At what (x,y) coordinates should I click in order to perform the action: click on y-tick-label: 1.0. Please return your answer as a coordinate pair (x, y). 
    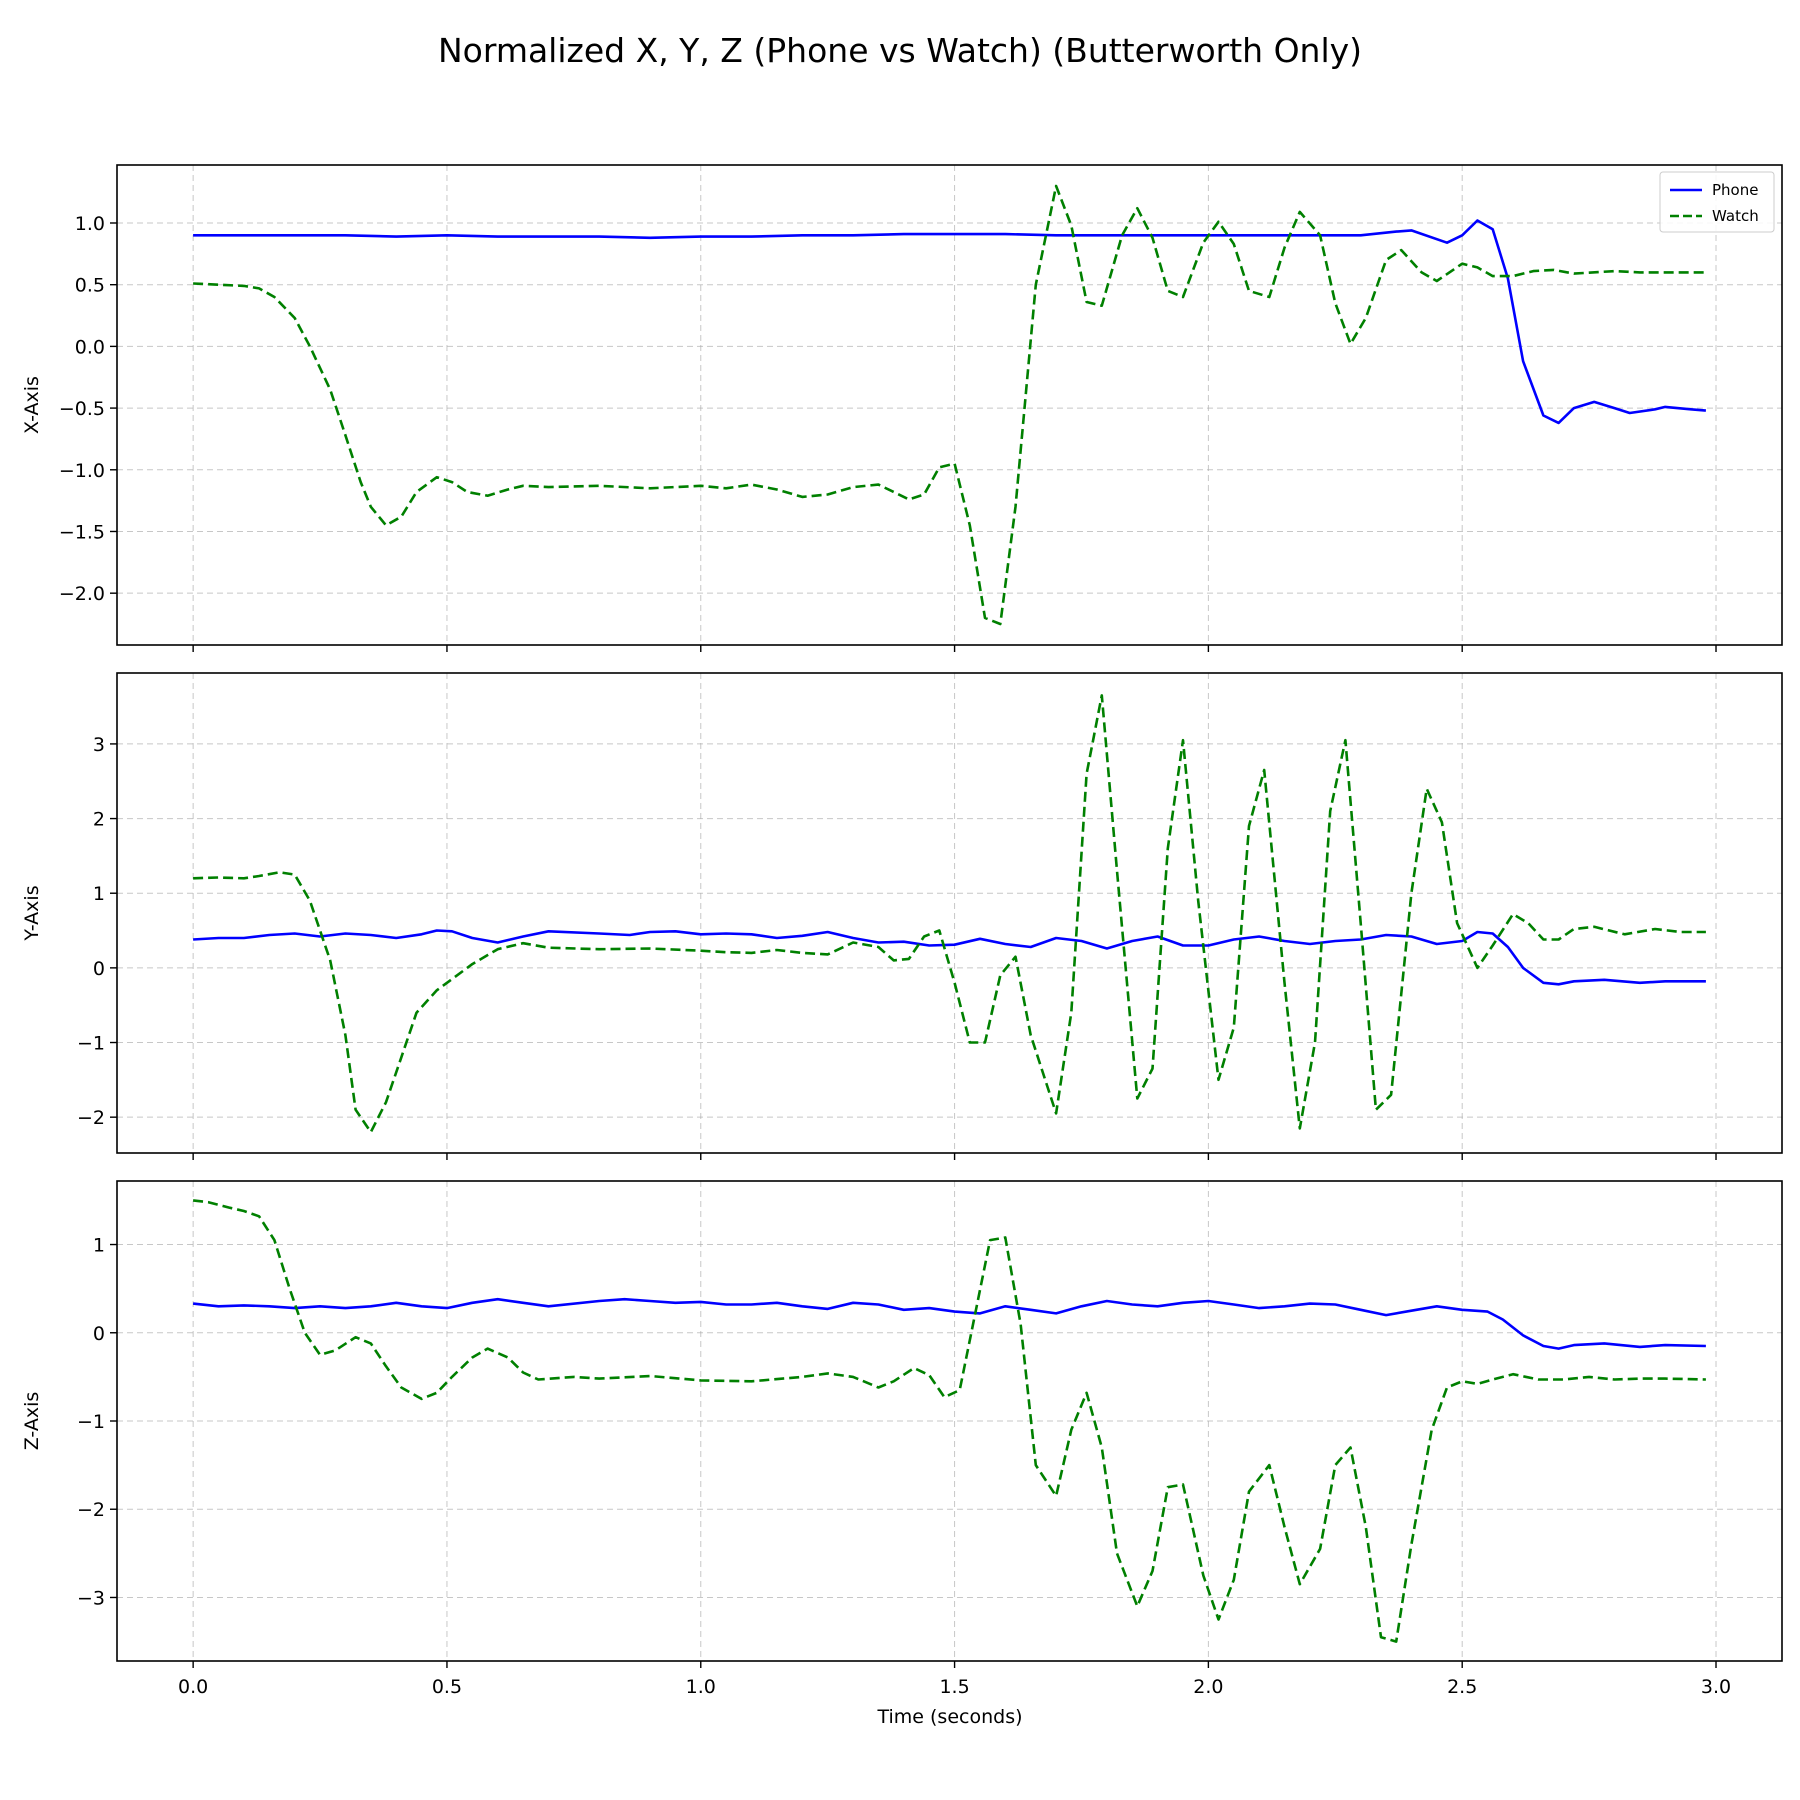
    Looking at the image, I should click on (90, 224).